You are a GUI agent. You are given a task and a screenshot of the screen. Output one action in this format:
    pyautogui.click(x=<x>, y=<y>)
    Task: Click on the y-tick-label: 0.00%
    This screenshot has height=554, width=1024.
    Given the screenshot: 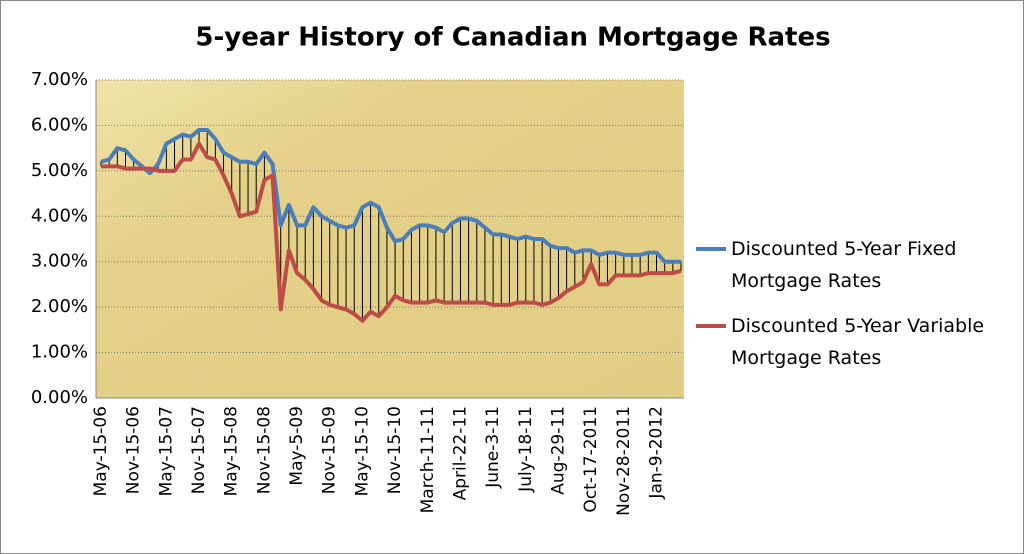 What is the action you would take?
    pyautogui.click(x=59, y=397)
    